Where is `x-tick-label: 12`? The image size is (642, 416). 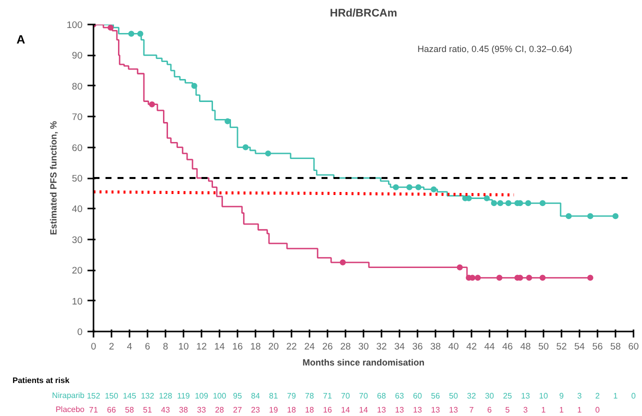
x-tick-label: 12 is located at coordinates (201, 347).